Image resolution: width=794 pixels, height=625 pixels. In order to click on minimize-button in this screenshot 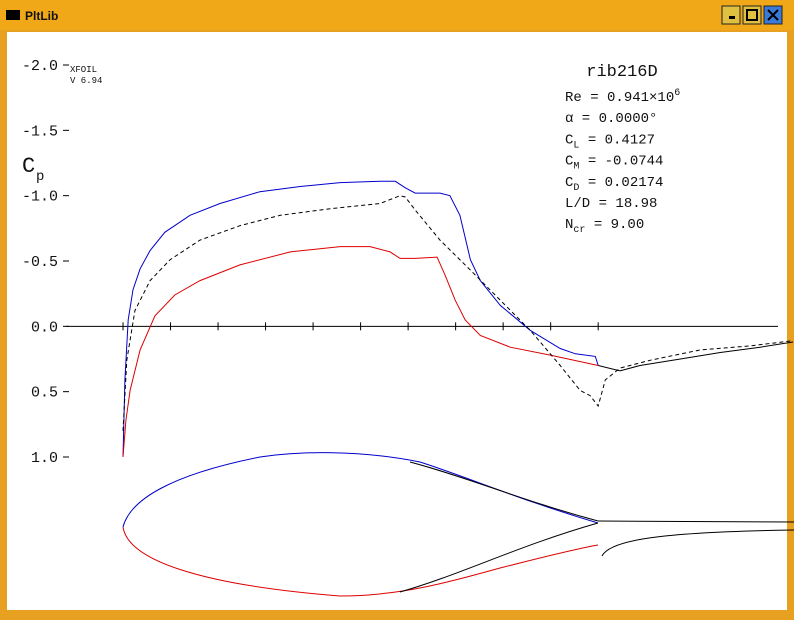, I will do `click(731, 15)`.